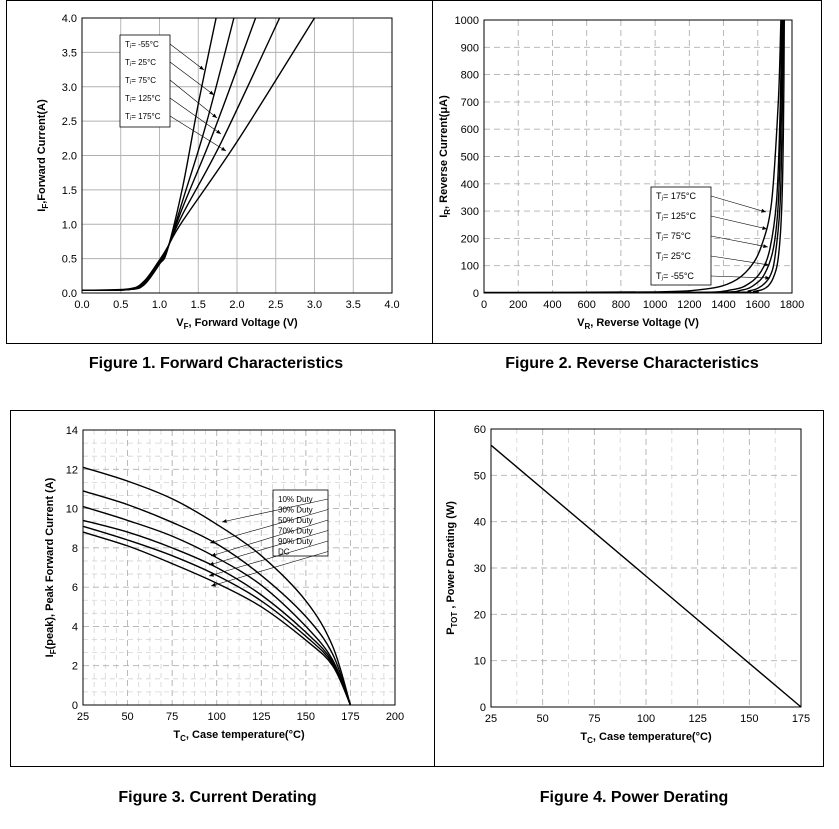  What do you see at coordinates (586, 305) in the screenshot?
I see `x-tick-label: 600` at bounding box center [586, 305].